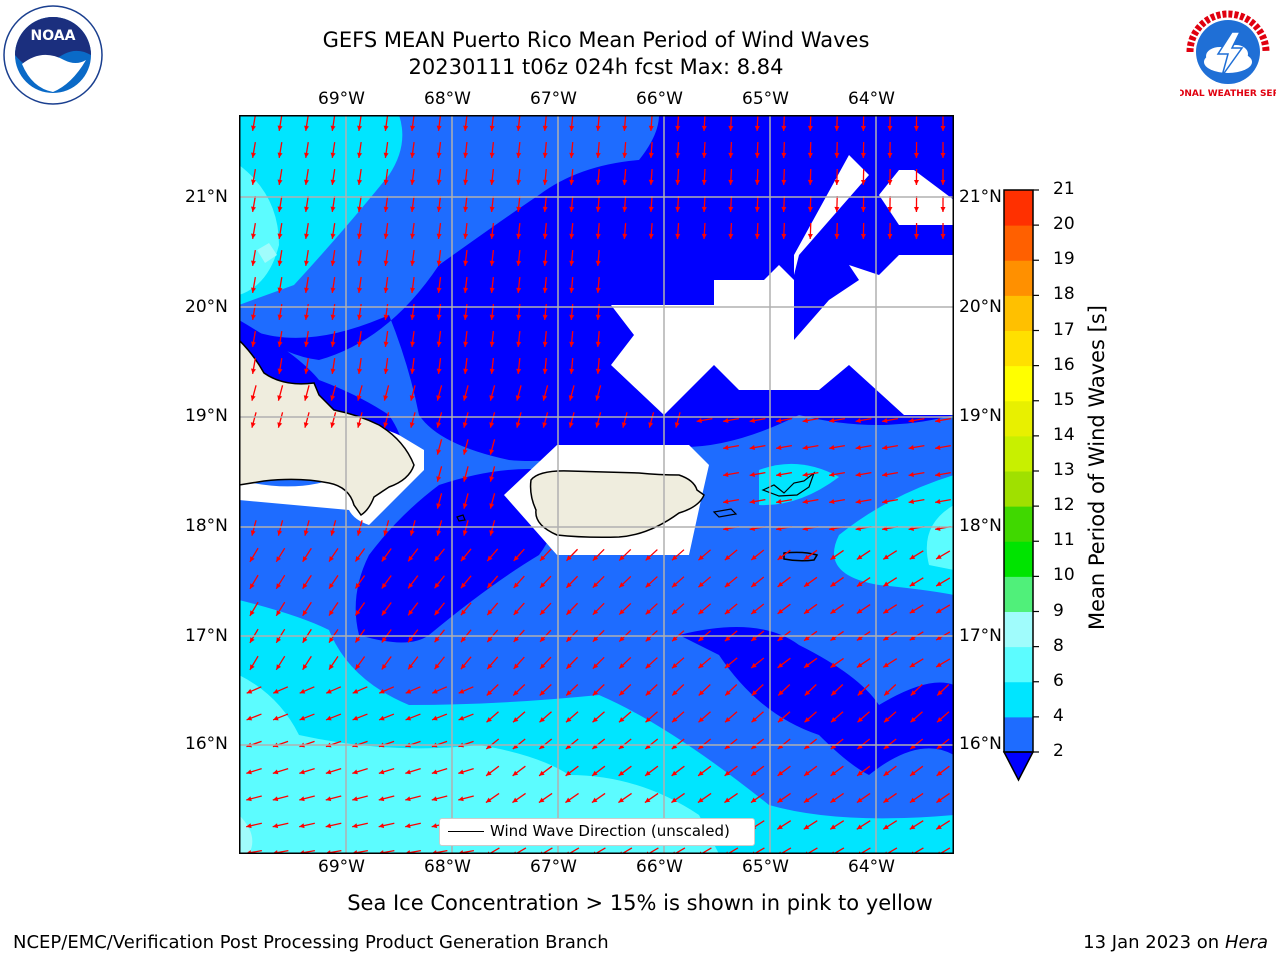 Image resolution: width=1280 pixels, height=960 pixels. I want to click on lon-label-bottom: 68°W, so click(447, 867).